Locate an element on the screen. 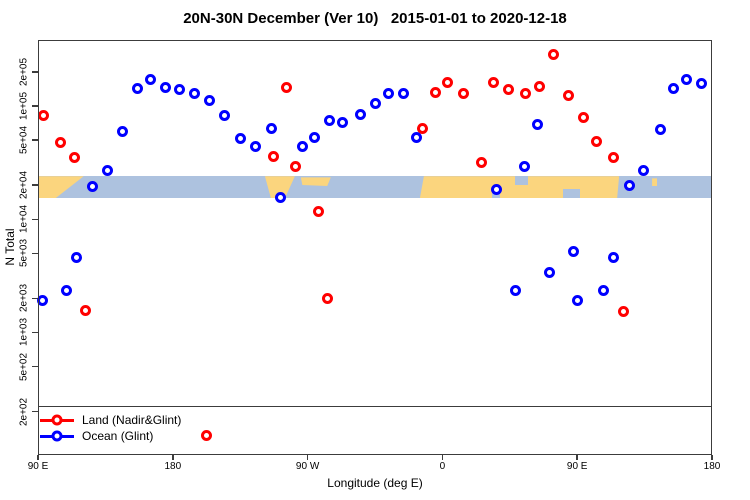 The width and height of the screenshot is (750, 500). y-tick-label: 1e+05 is located at coordinates (24, 106).